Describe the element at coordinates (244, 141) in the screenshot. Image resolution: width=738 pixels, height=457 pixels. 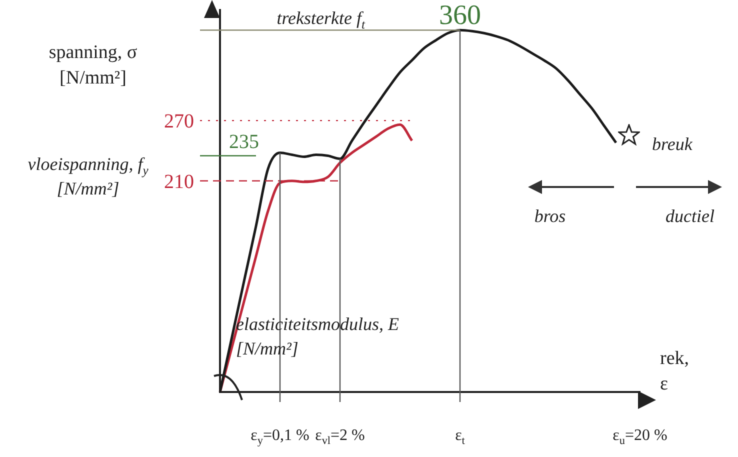
I see `annotation: 235` at that location.